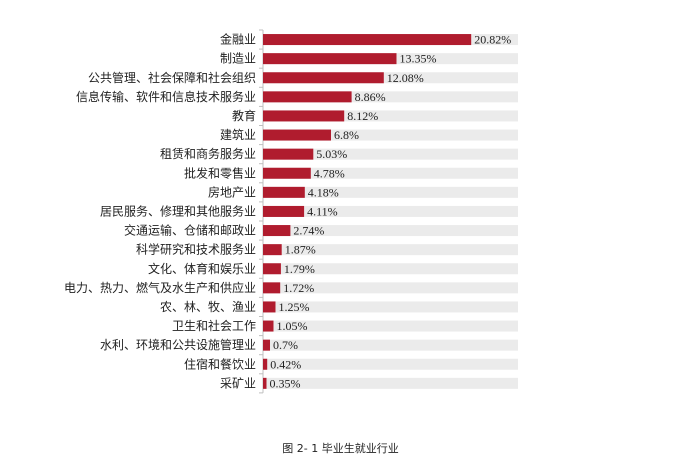 The width and height of the screenshot is (681, 465). I want to click on value-label: 5.03%, so click(331, 154).